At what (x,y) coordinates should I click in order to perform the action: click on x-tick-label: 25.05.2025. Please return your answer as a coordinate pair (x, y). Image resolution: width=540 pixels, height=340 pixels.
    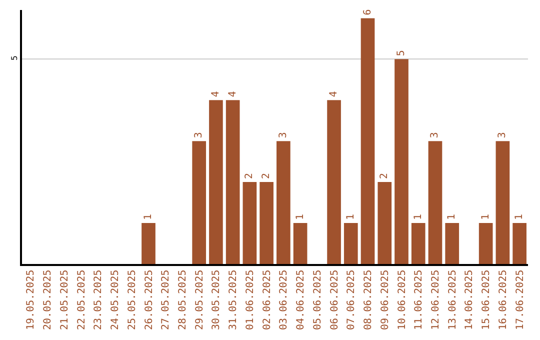
    Looking at the image, I should click on (132, 300).